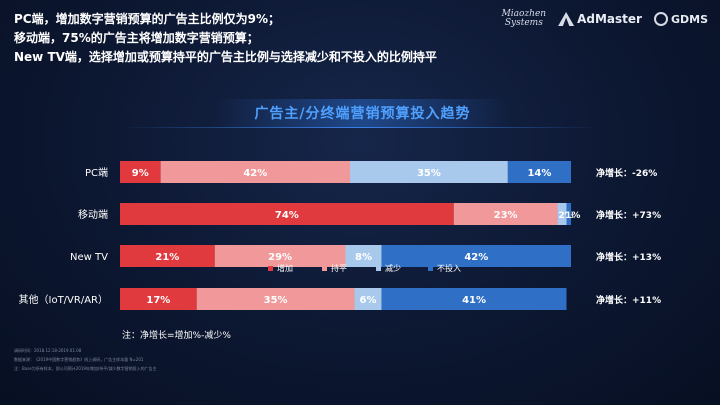 The width and height of the screenshot is (720, 405). What do you see at coordinates (628, 300) in the screenshot?
I see `net-growth-label: 净增长：+11%` at bounding box center [628, 300].